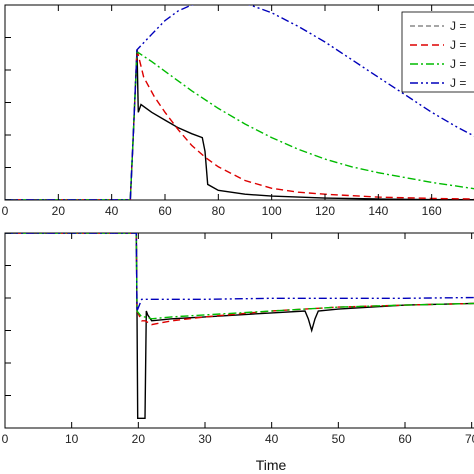 The width and height of the screenshot is (474, 474). Describe the element at coordinates (432, 211) in the screenshot. I see `top-x-tick-label: 160` at that location.